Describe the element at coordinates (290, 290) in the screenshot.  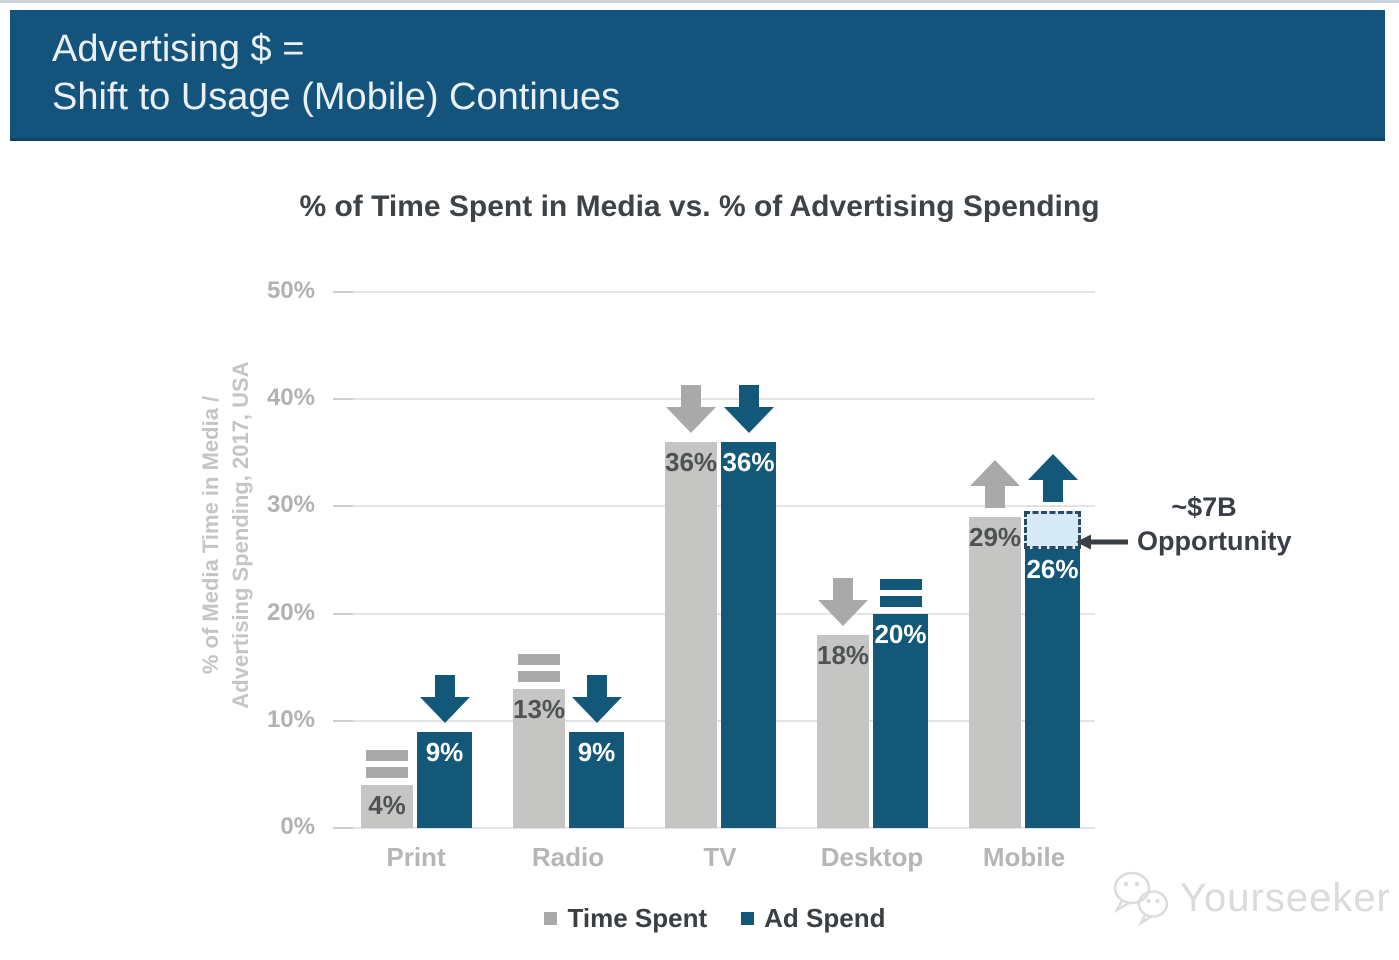
I see `y-tick-label: 50%` at that location.